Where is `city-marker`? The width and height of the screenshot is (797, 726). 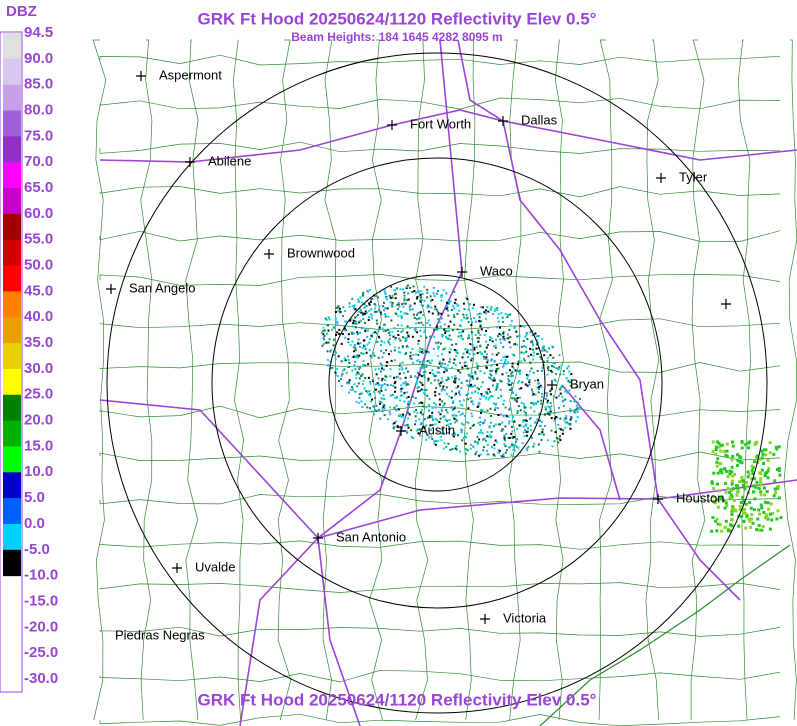 city-marker is located at coordinates (111, 289).